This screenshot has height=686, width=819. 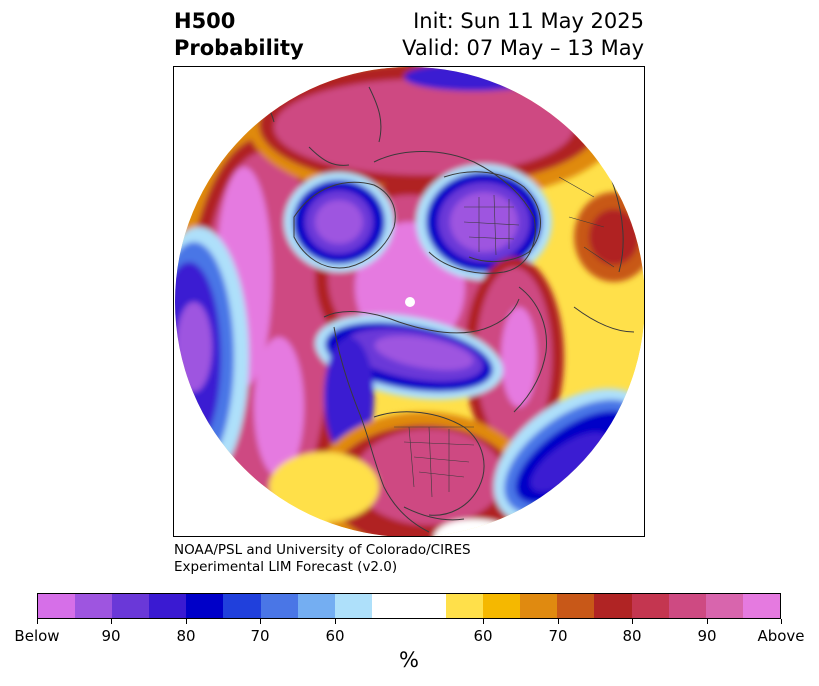 I want to click on pole-marker, so click(x=410, y=302).